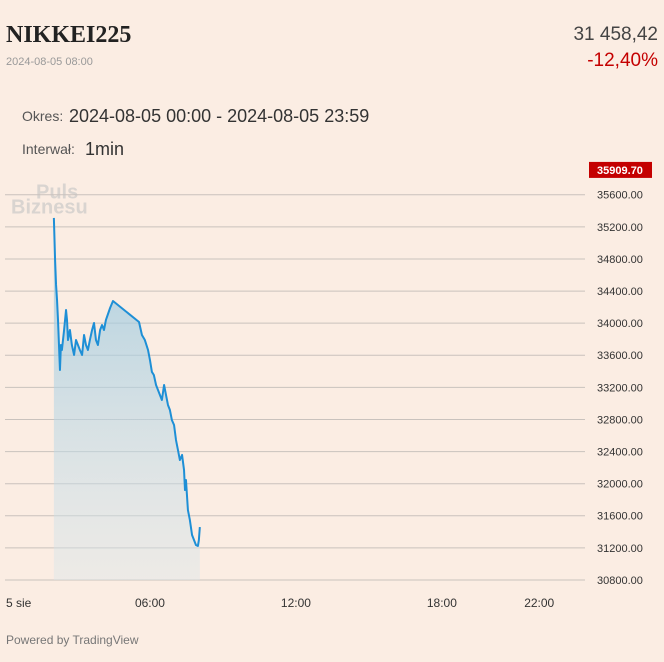 The width and height of the screenshot is (664, 662). What do you see at coordinates (620, 517) in the screenshot?
I see `y-tick-label: 31600.00` at bounding box center [620, 517].